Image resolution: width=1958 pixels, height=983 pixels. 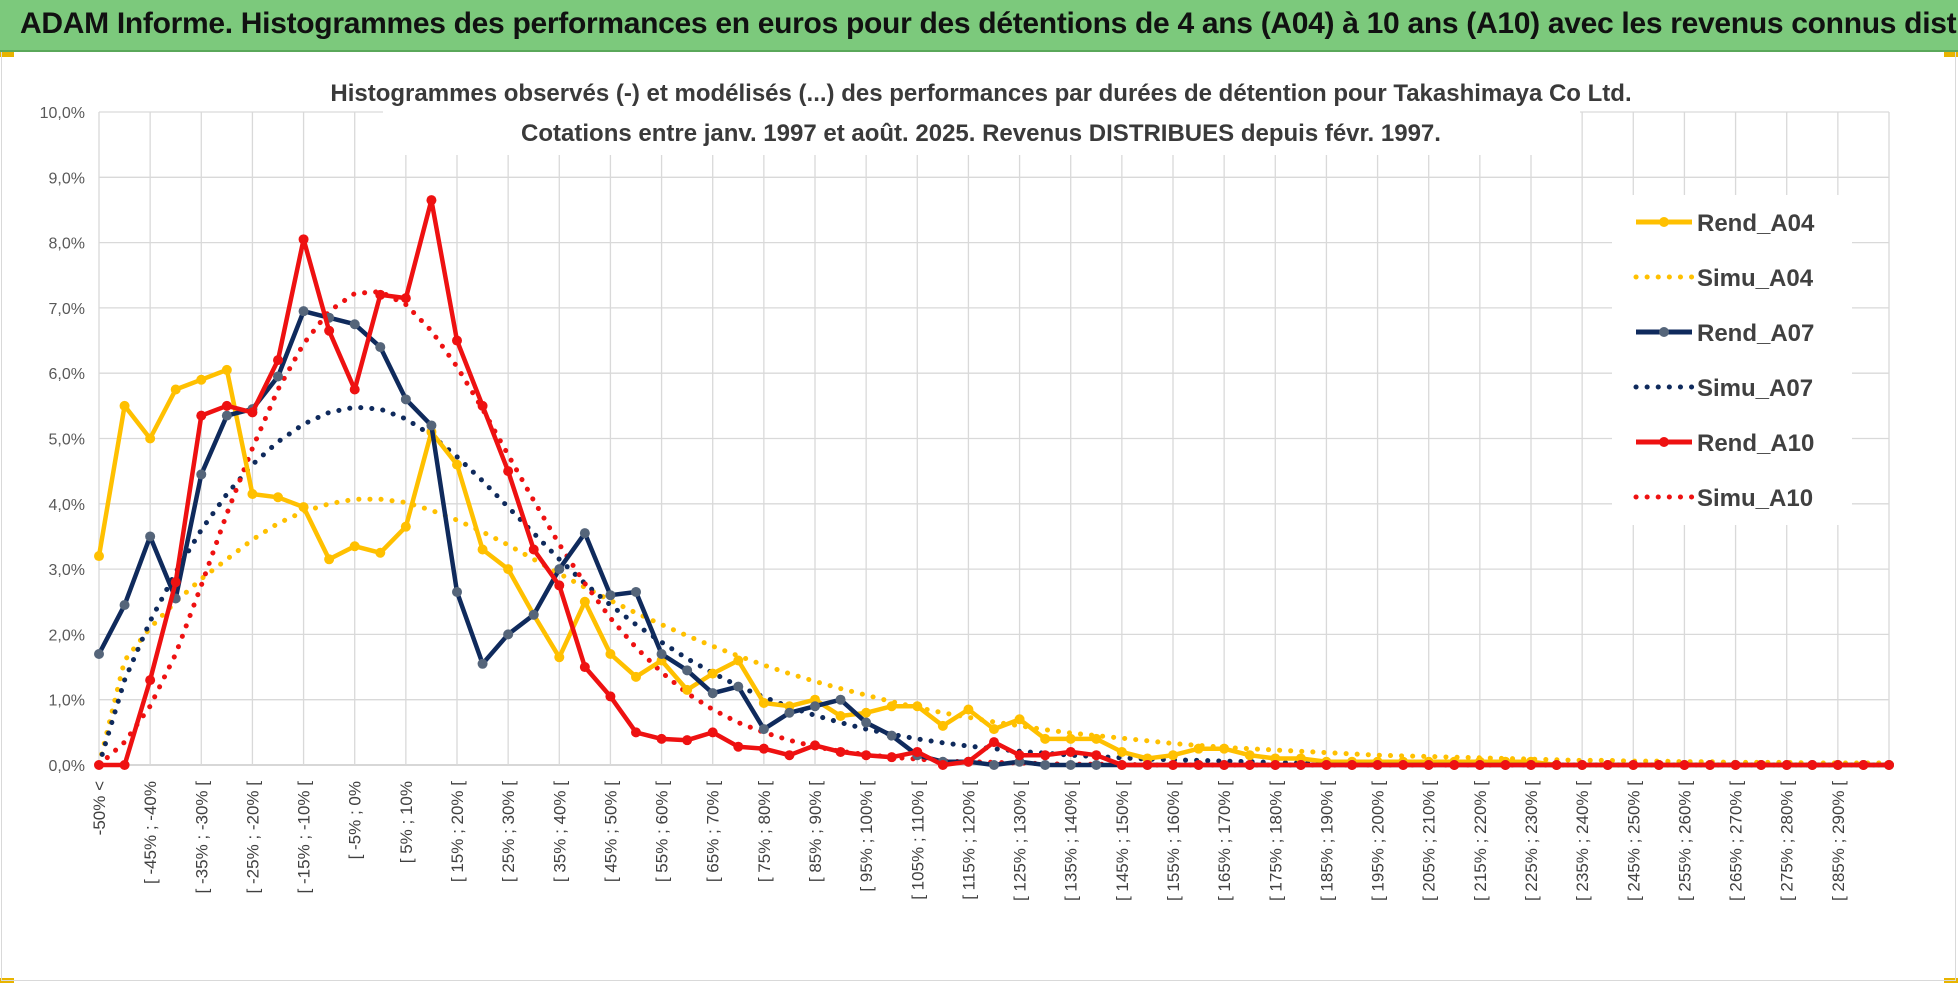 What do you see at coordinates (67, 244) in the screenshot?
I see `y-tick-label: 8,0%` at bounding box center [67, 244].